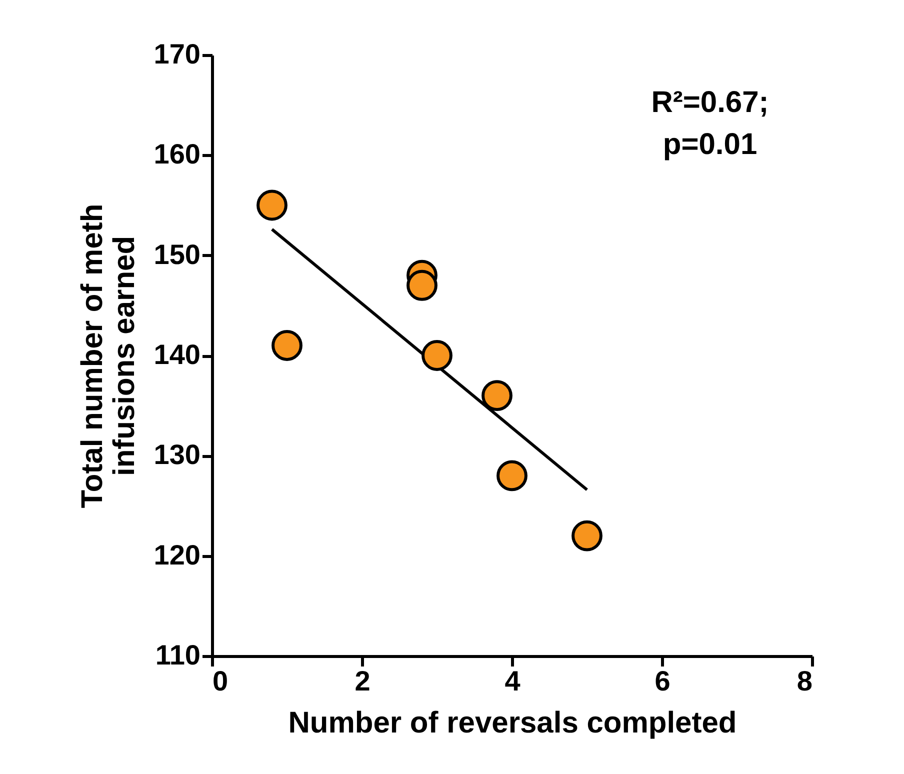 The width and height of the screenshot is (904, 774). What do you see at coordinates (177, 154) in the screenshot?
I see `y-tick-label: 160` at bounding box center [177, 154].